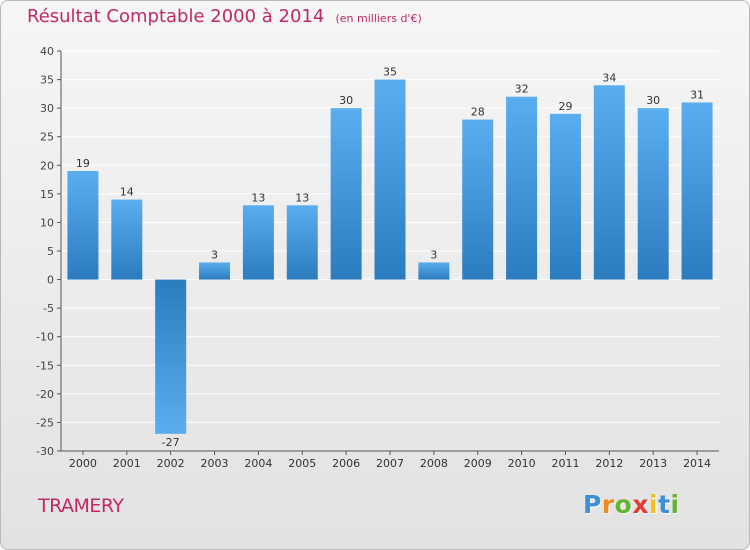  Describe the element at coordinates (47, 80) in the screenshot. I see `y-tick-label: 35` at that location.